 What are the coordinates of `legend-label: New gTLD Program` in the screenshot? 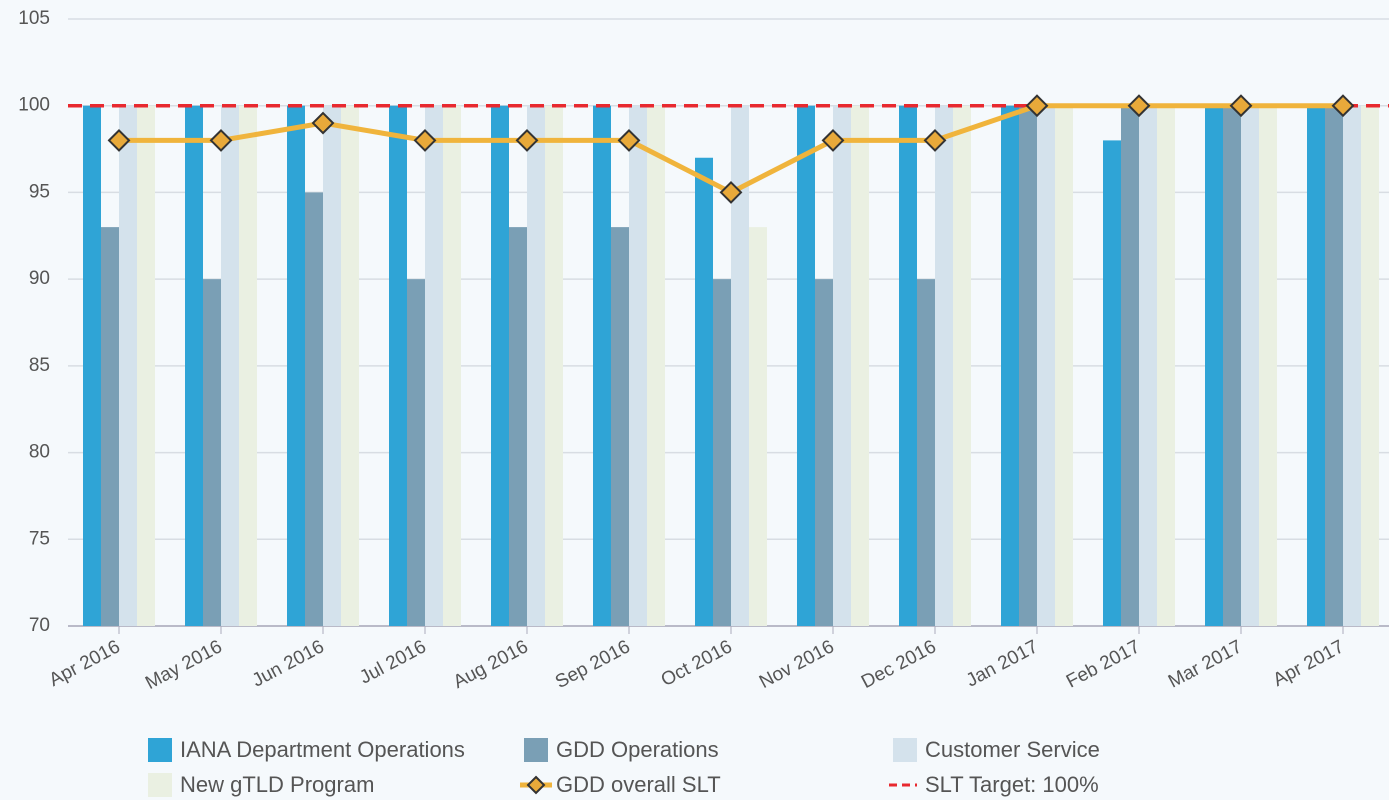 It's located at (277, 784).